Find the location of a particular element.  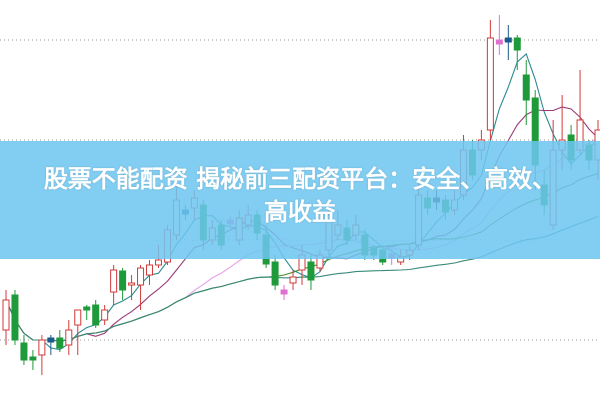

headline-line-2: 高收益 is located at coordinates (300, 212).